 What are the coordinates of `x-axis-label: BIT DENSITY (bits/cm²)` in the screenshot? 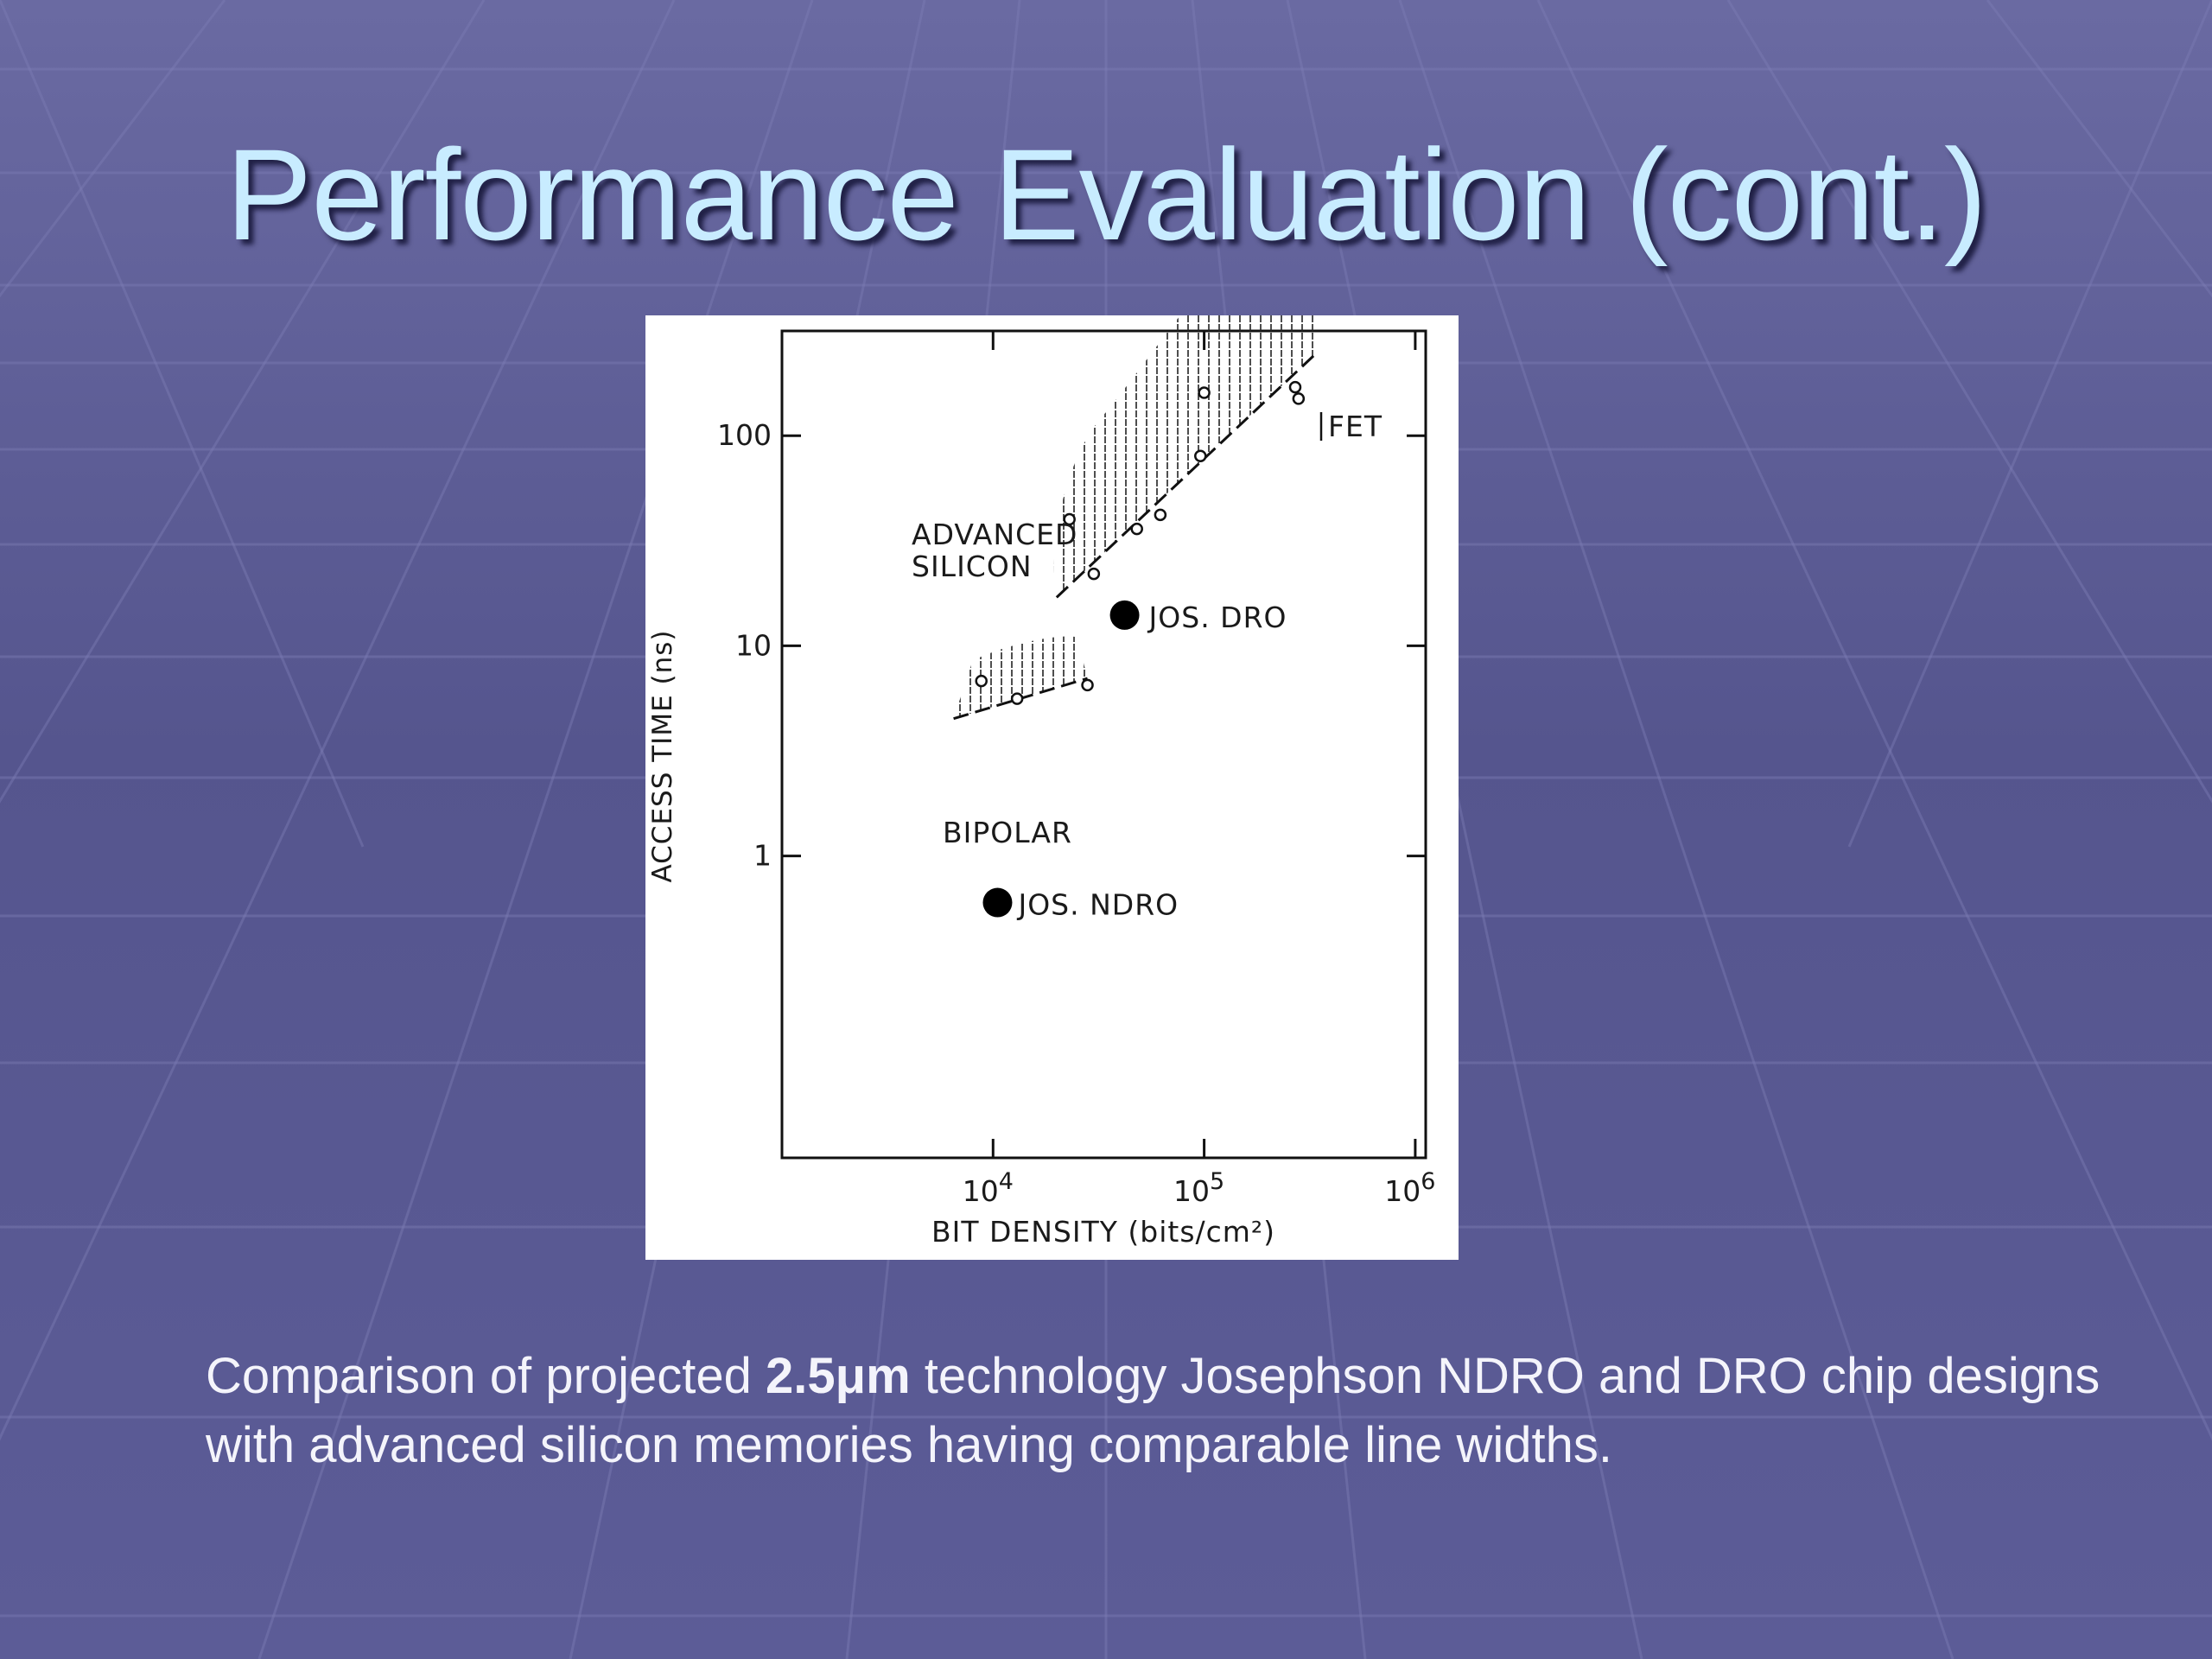 It's located at (1103, 1232).